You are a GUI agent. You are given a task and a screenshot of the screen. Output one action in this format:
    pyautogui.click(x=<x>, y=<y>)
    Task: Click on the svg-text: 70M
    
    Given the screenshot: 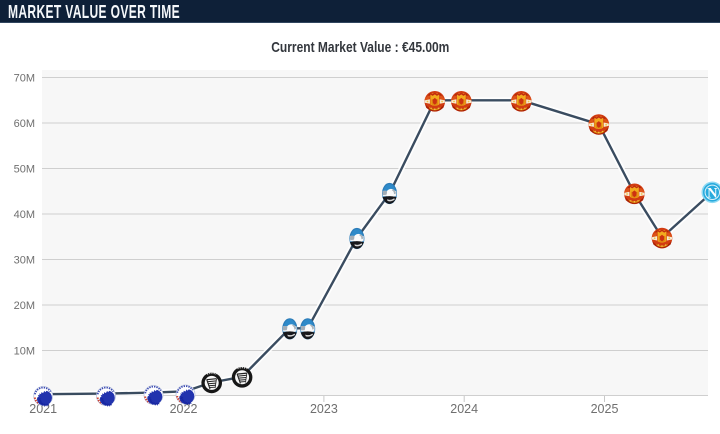 What is the action you would take?
    pyautogui.click(x=24, y=79)
    